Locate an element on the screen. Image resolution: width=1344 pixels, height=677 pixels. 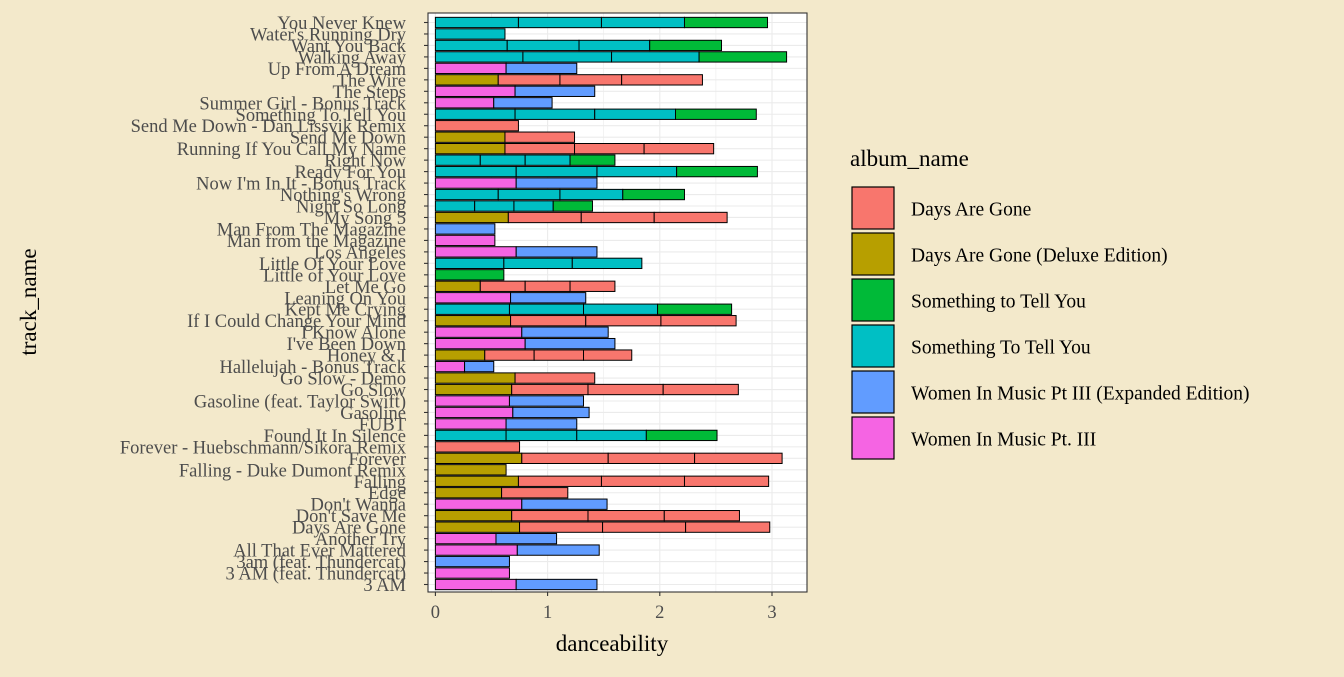
legend-label: Women In Music Pt. III is located at coordinates (1003, 440).